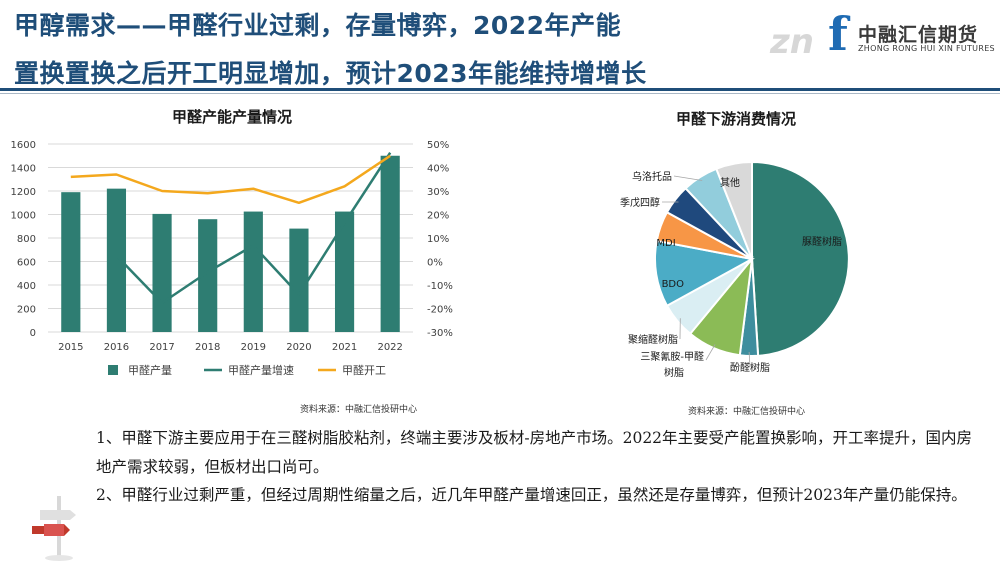  I want to click on logo-company-name: 中融汇信期货, so click(918, 35).